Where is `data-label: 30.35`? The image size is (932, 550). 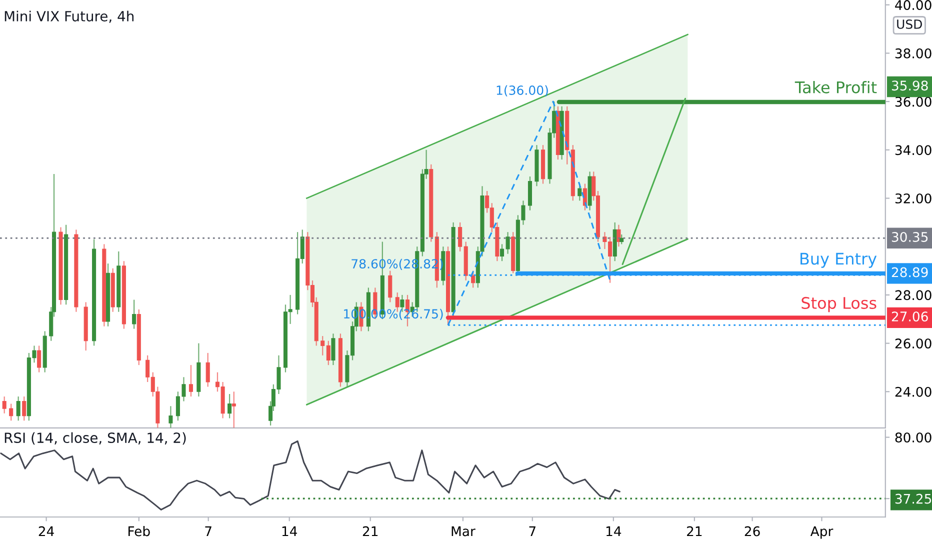 data-label: 30.35 is located at coordinates (910, 237).